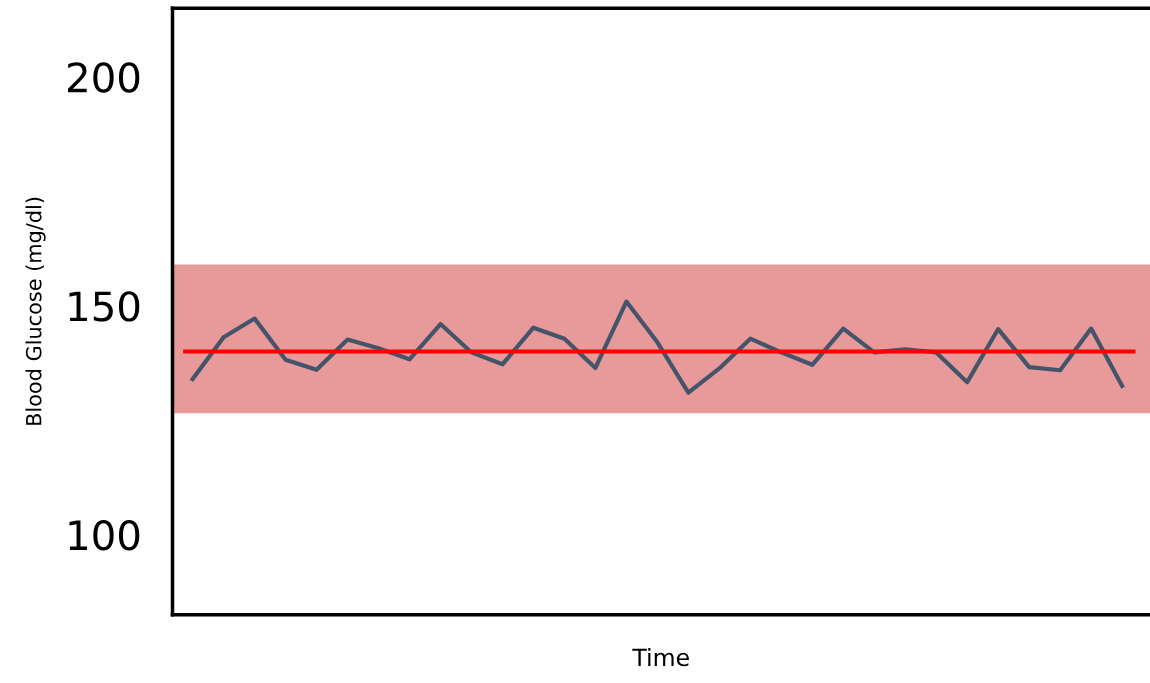 The height and width of the screenshot is (683, 1150). What do you see at coordinates (660, 657) in the screenshot?
I see `x-axis-title: Time` at bounding box center [660, 657].